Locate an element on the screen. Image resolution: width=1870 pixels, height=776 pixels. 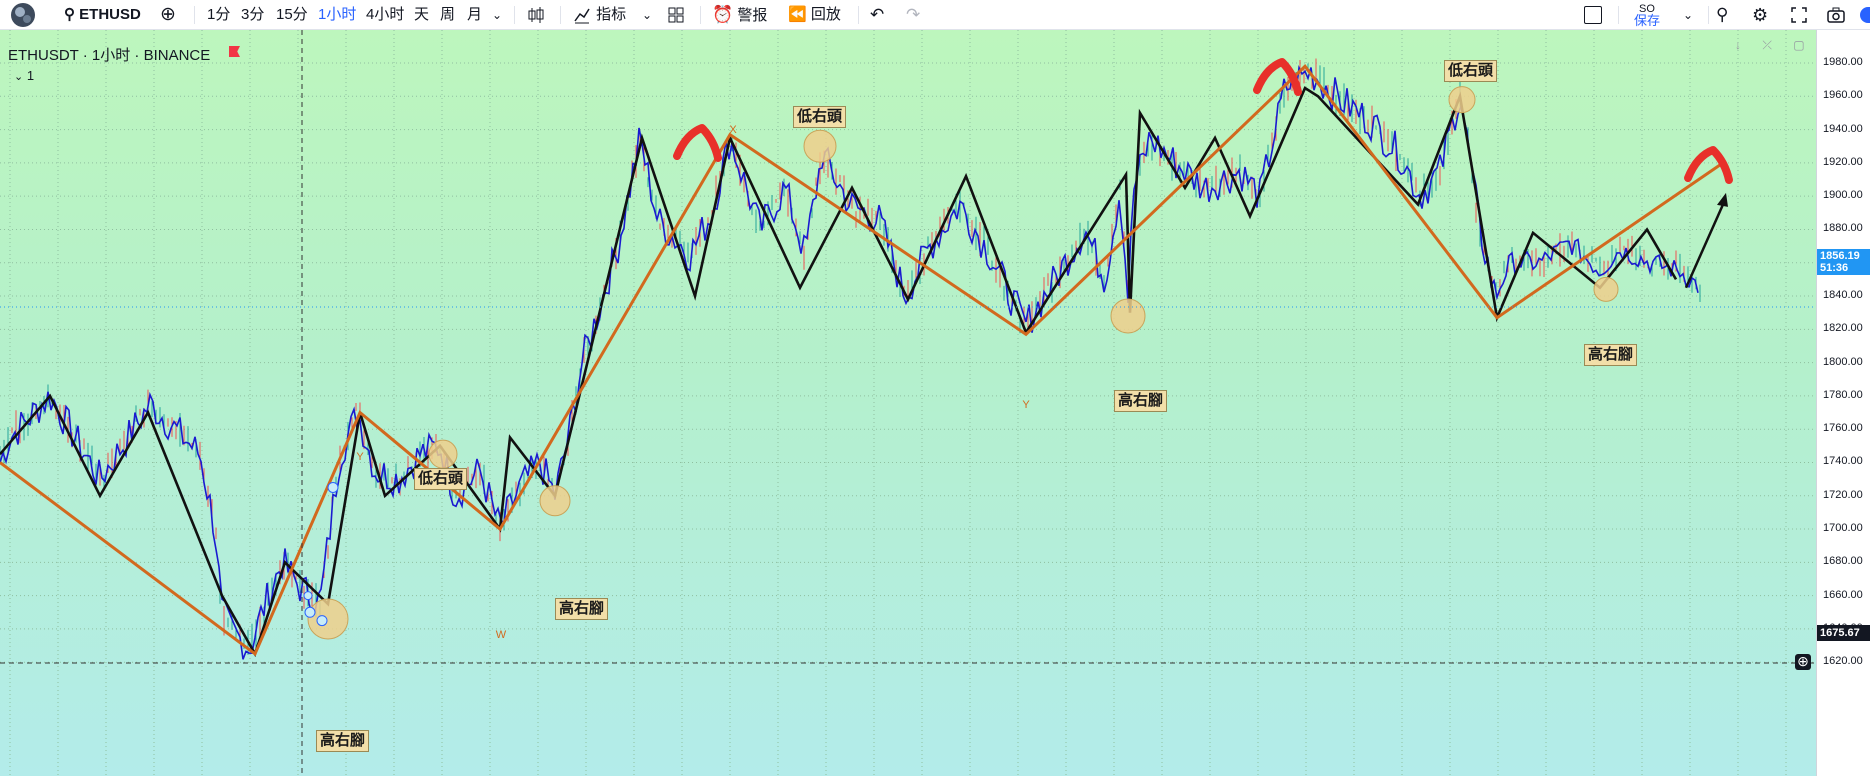
interval-1h: 1小时 is located at coordinates (337, 14).